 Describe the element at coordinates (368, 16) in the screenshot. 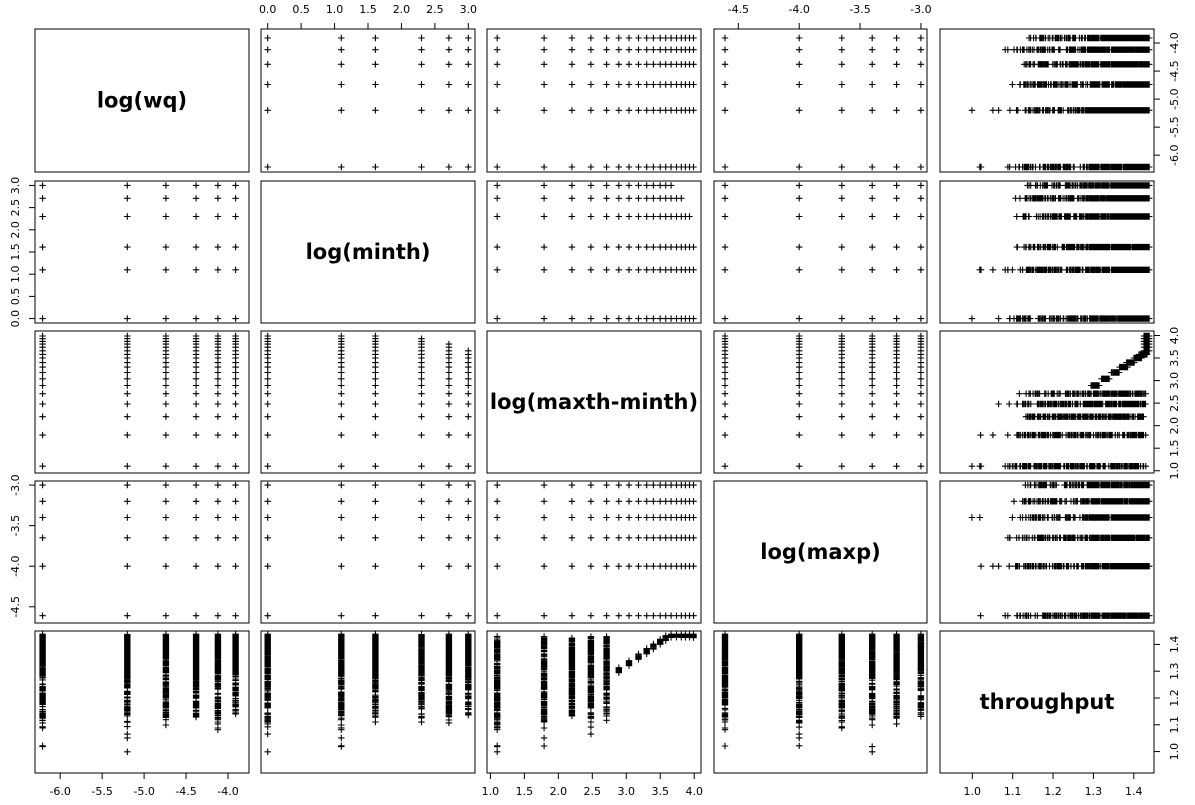

I see `x-axis-top-minth: 0.0 0.5 1.0 1.5 2.0 2.5 3.0` at that location.